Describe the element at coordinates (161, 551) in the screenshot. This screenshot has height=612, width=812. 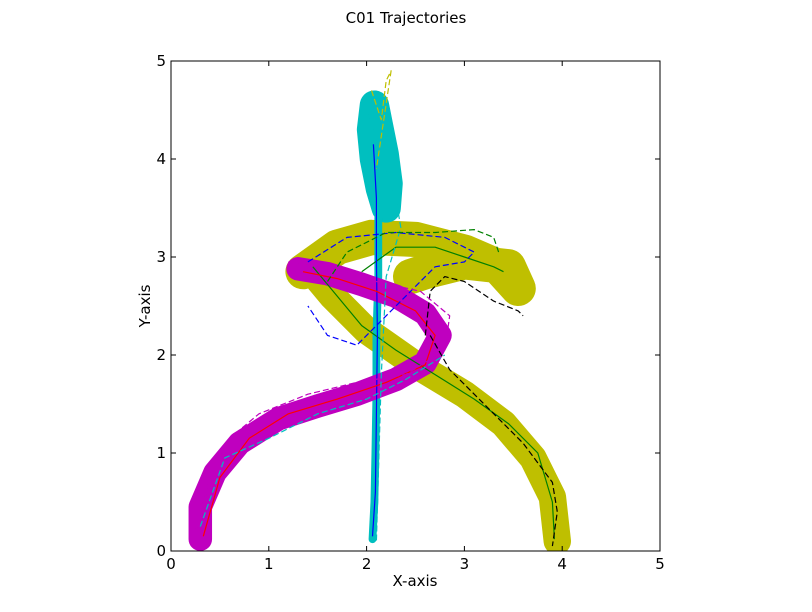
I see `y-tick-label: 0` at that location.